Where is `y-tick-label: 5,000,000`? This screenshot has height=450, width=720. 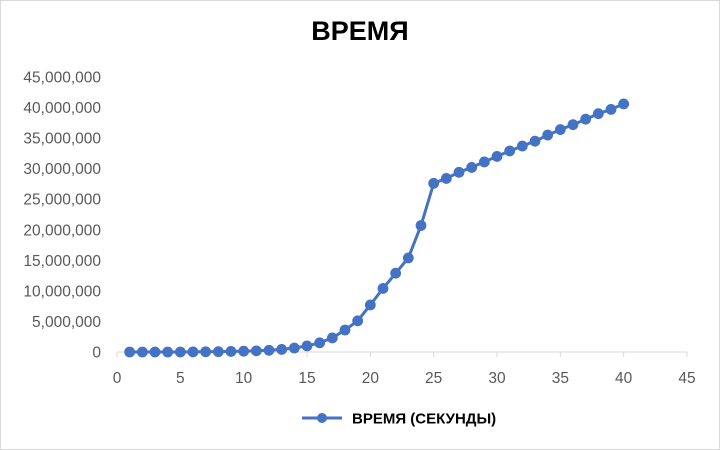 y-tick-label: 5,000,000 is located at coordinates (66, 322).